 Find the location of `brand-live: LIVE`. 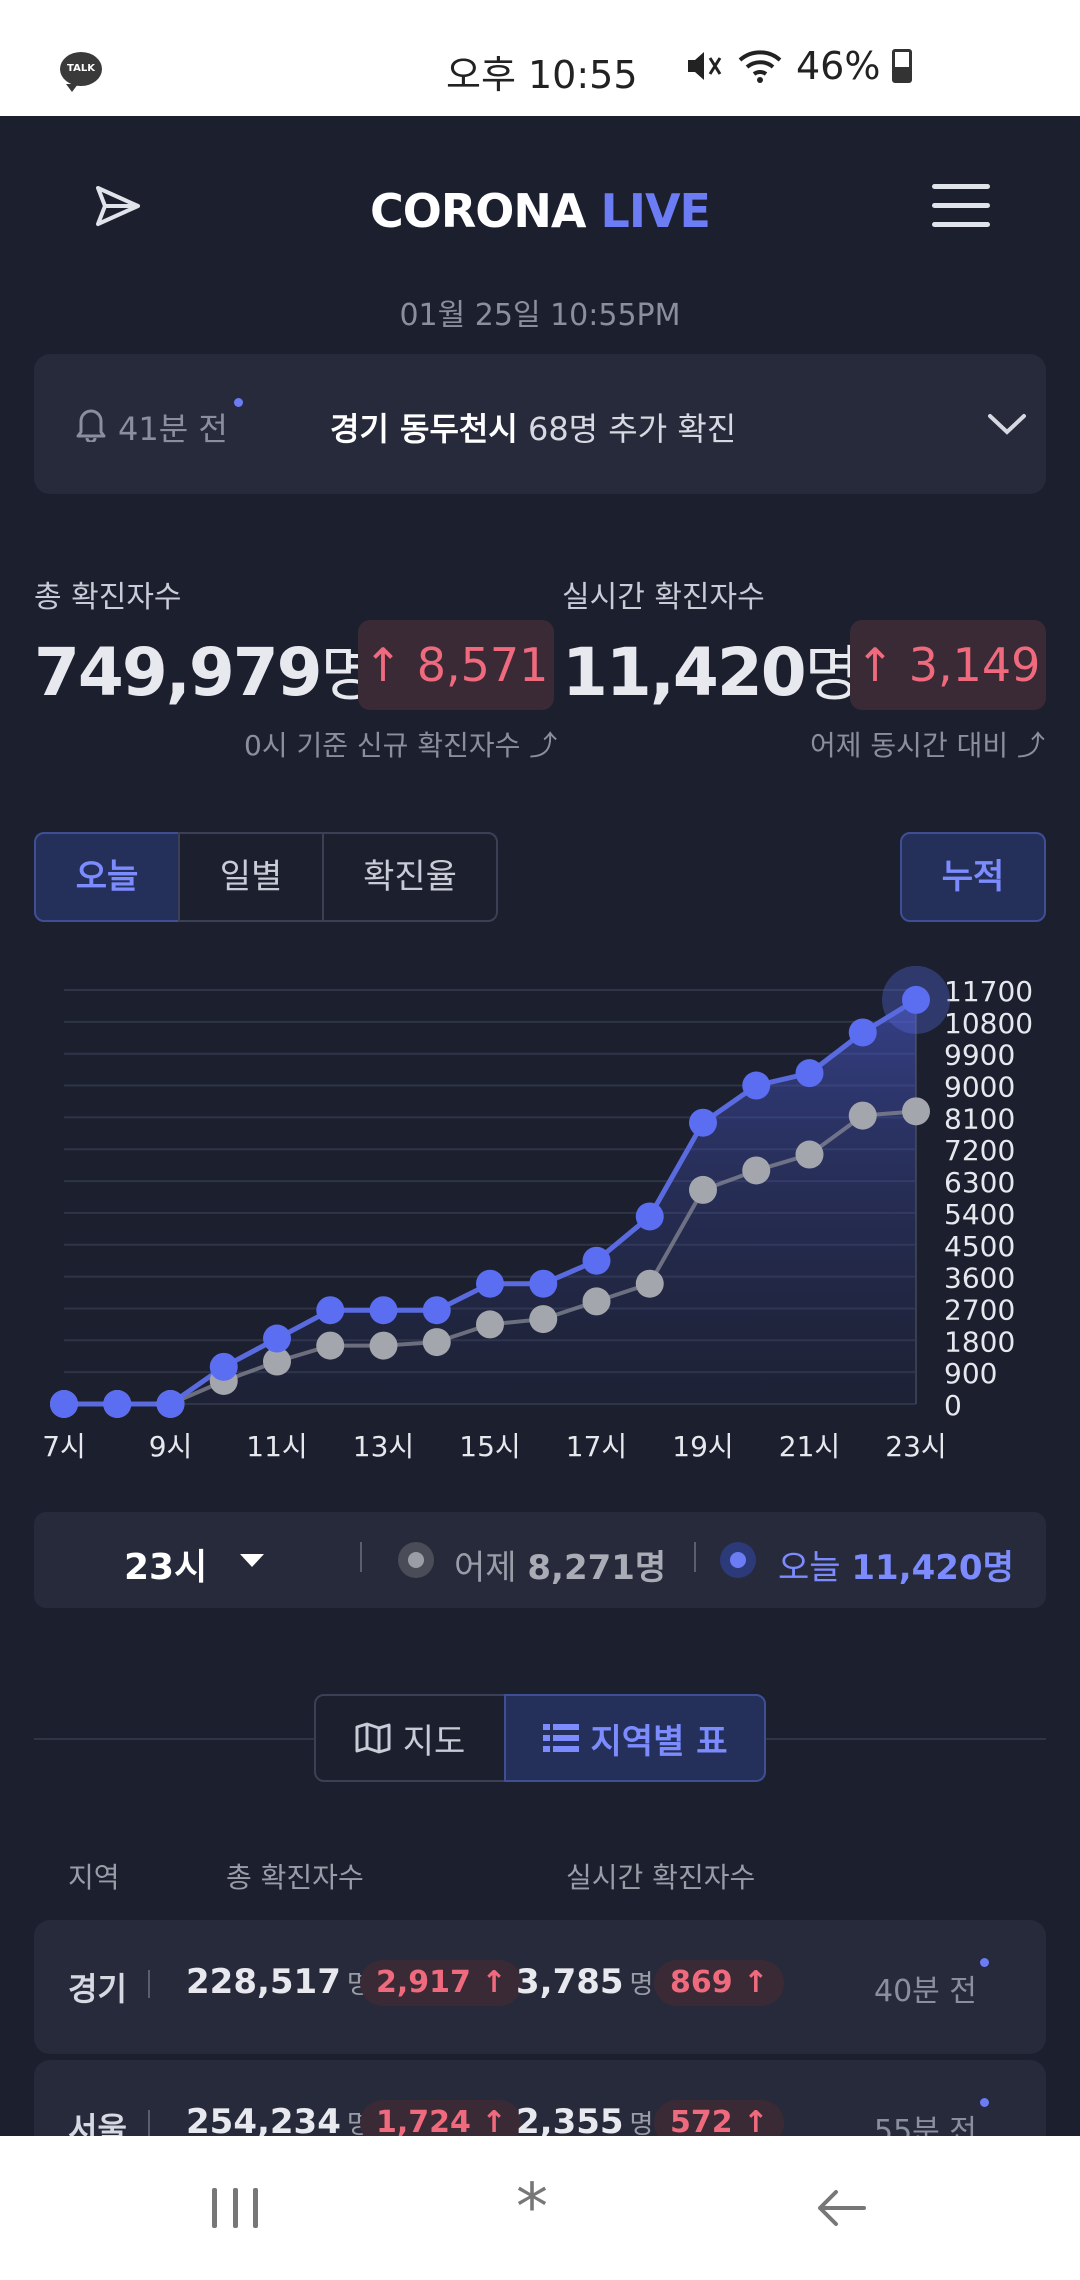

brand-live: LIVE is located at coordinates (655, 211).